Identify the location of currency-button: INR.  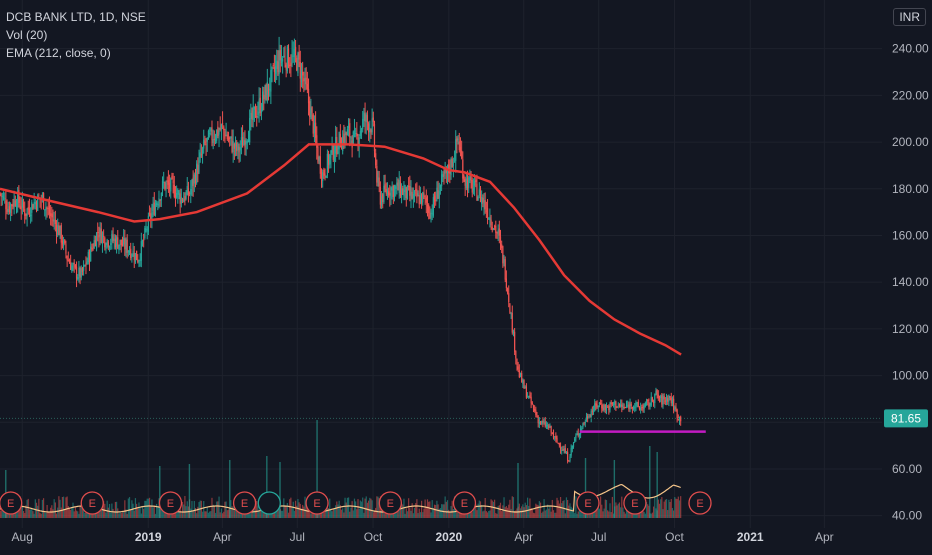
(909, 17).